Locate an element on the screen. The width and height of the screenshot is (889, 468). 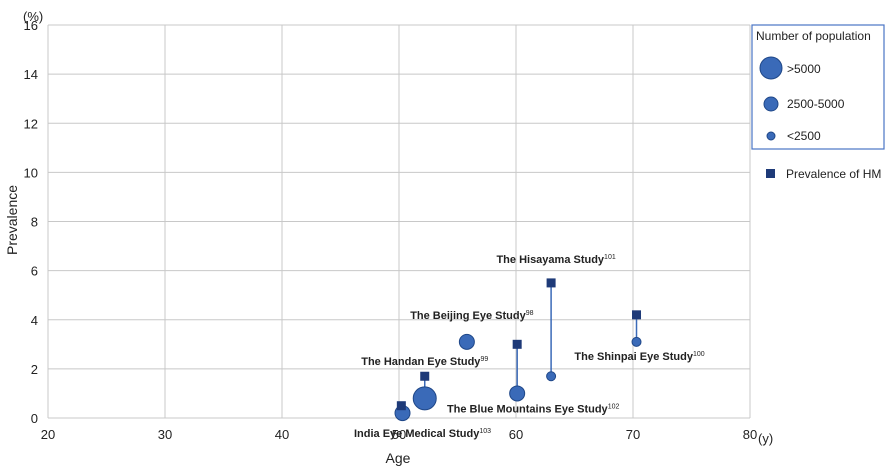
study-label: The Beijing Eye Study98 is located at coordinates (471, 316).